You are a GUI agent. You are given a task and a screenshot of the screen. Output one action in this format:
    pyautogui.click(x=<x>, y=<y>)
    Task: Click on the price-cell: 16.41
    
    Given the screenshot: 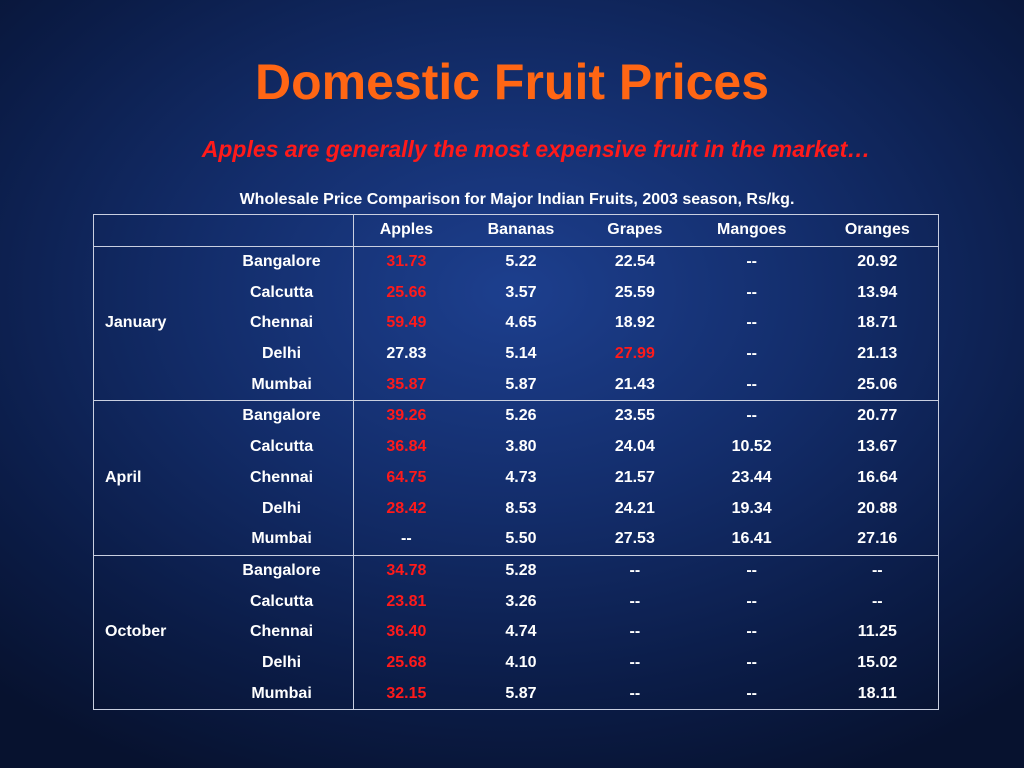 What is the action you would take?
    pyautogui.click(x=751, y=539)
    